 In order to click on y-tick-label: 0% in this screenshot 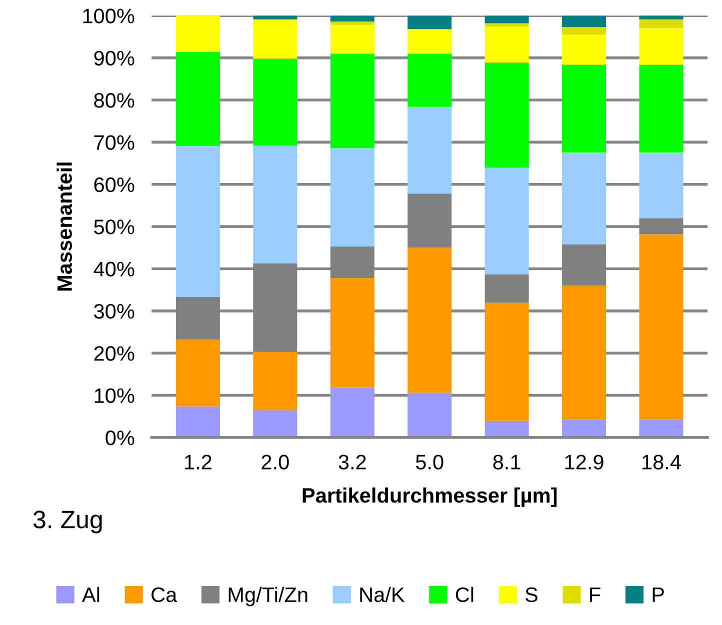, I will do `click(120, 438)`.